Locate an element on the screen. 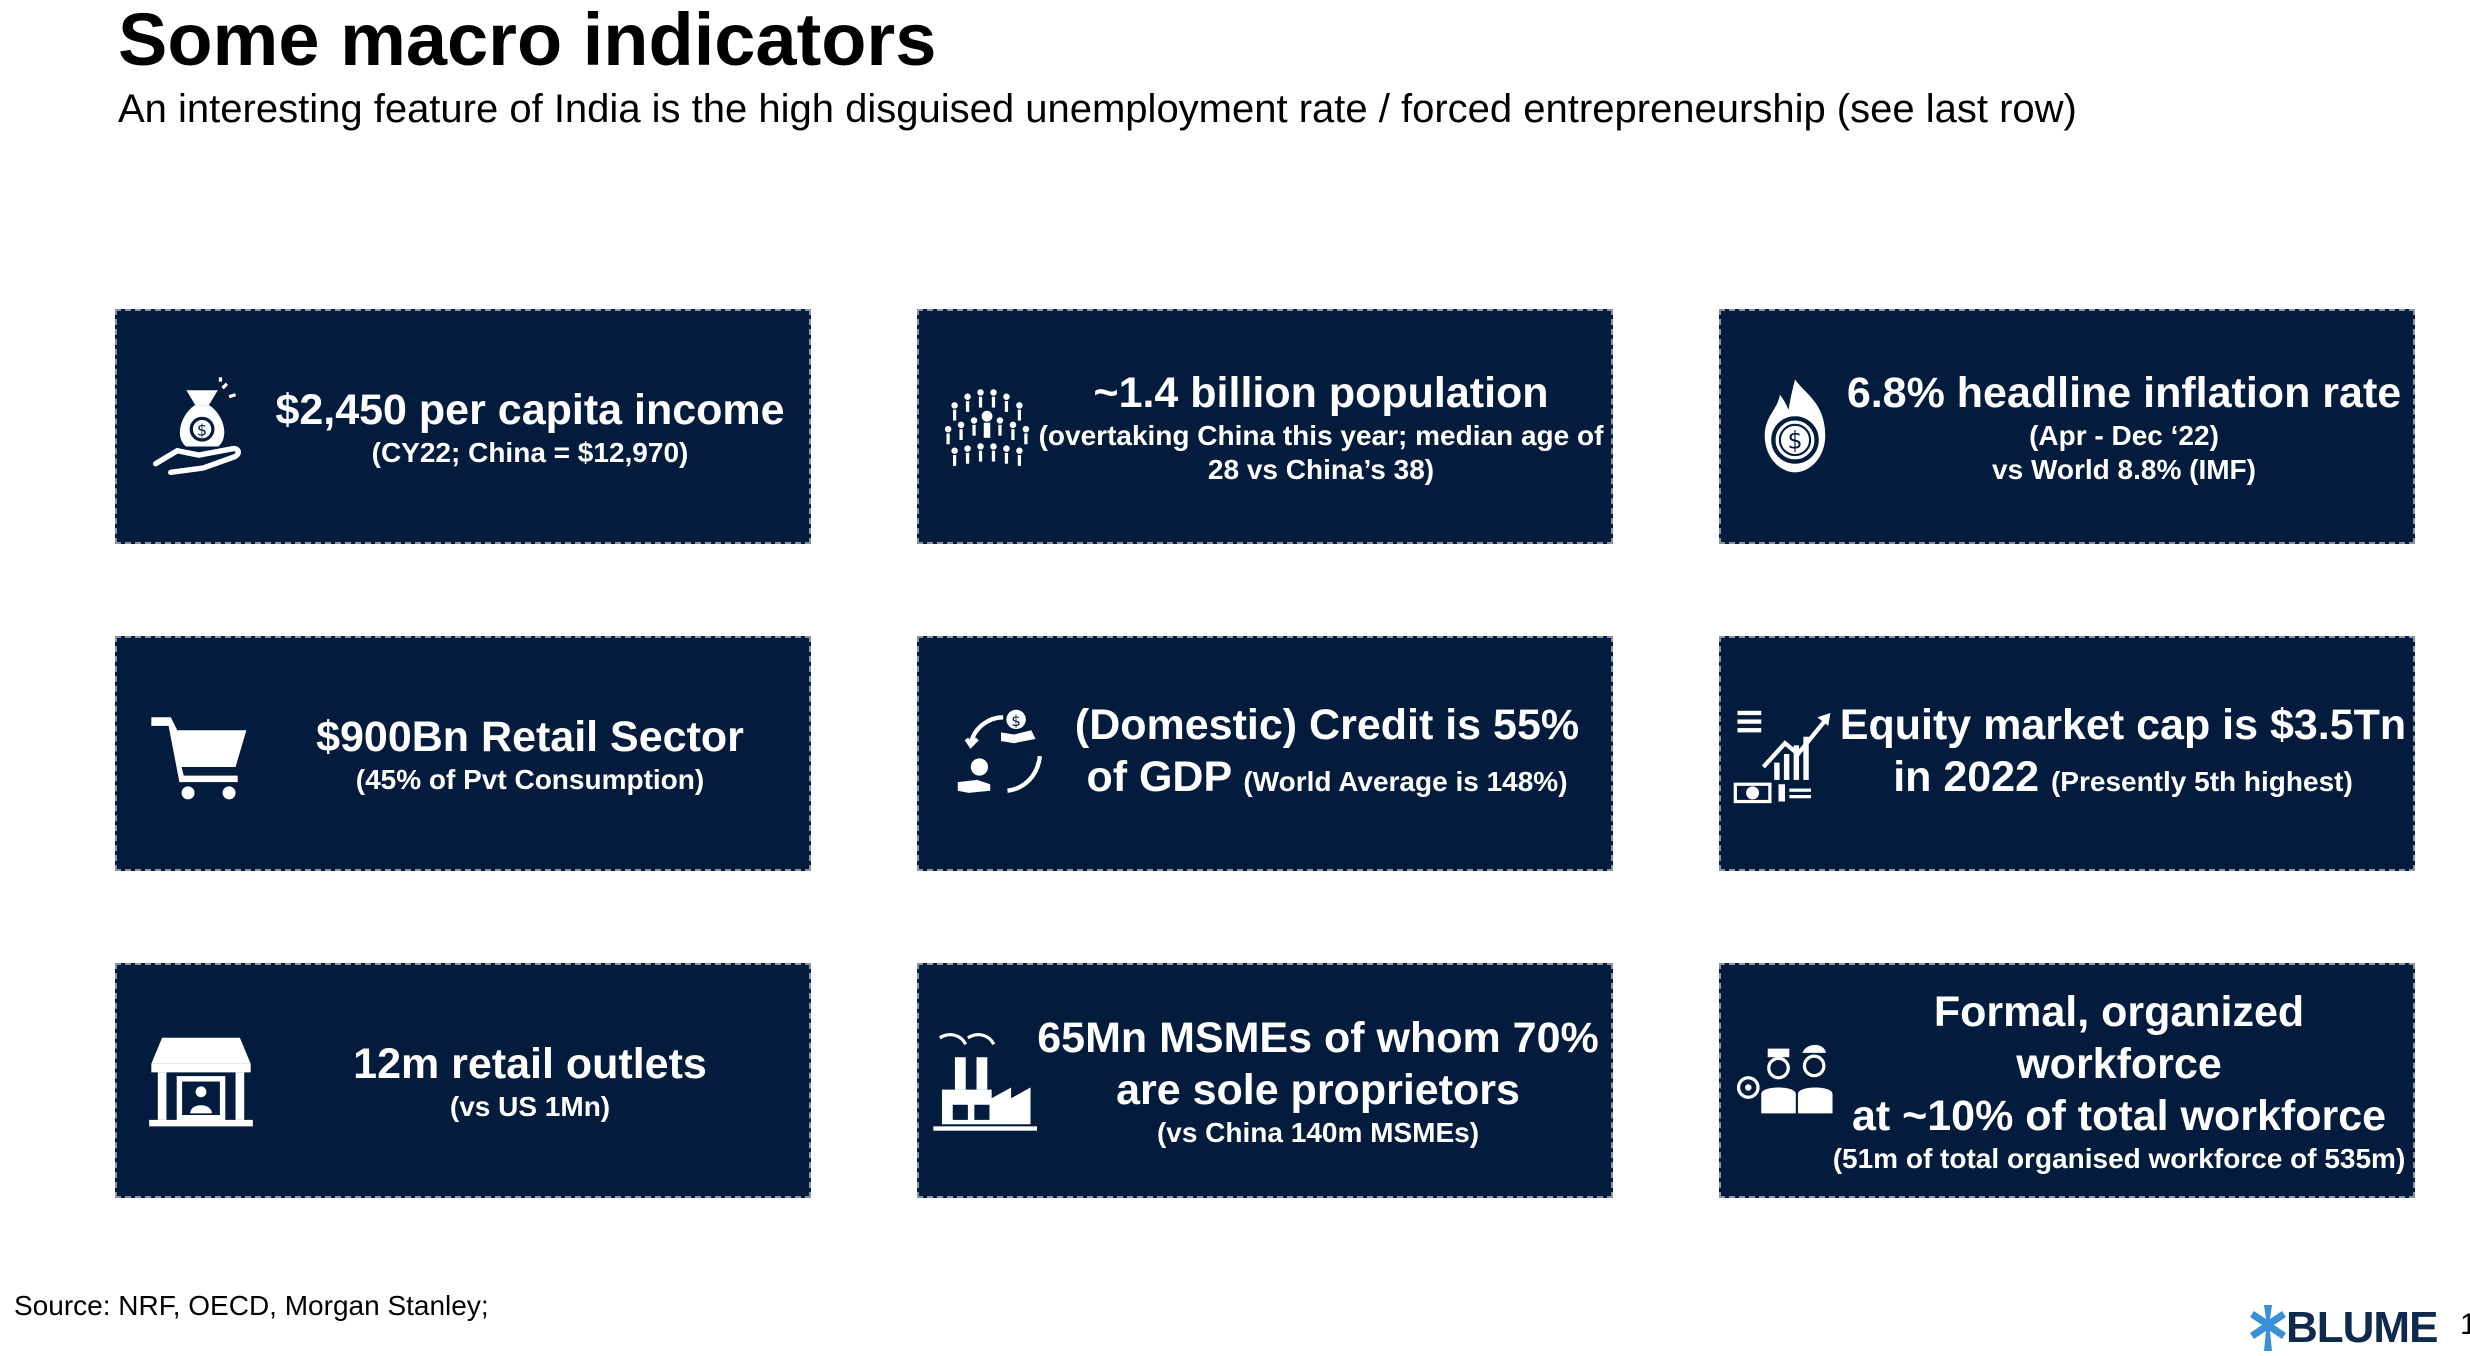 The width and height of the screenshot is (2470, 1356). card-headline: ~1.4 billion population is located at coordinates (1321, 392).